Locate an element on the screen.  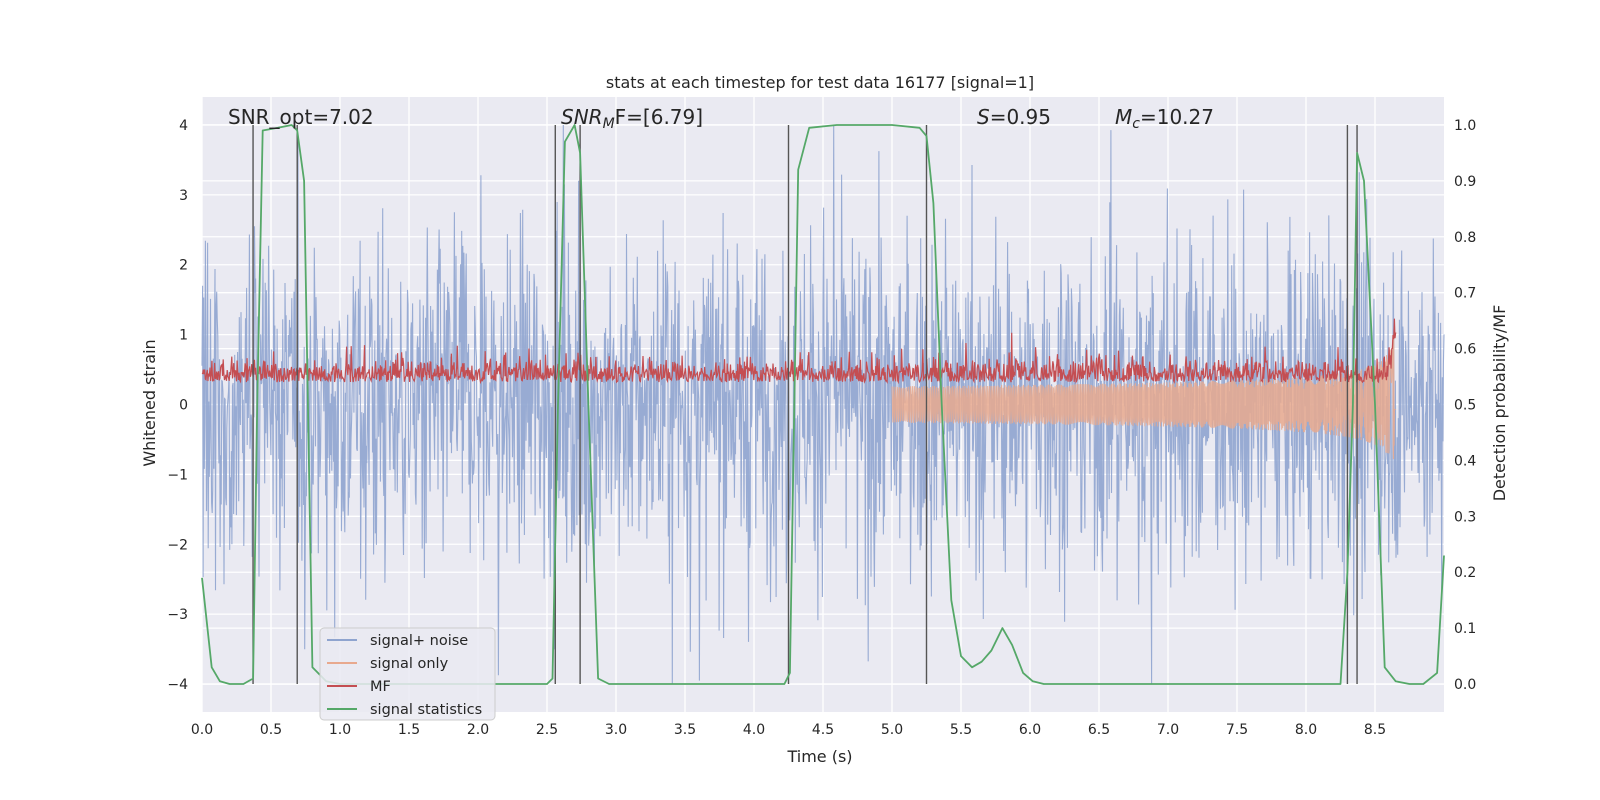
y-tick-label-left: 0 is located at coordinates (183, 406).